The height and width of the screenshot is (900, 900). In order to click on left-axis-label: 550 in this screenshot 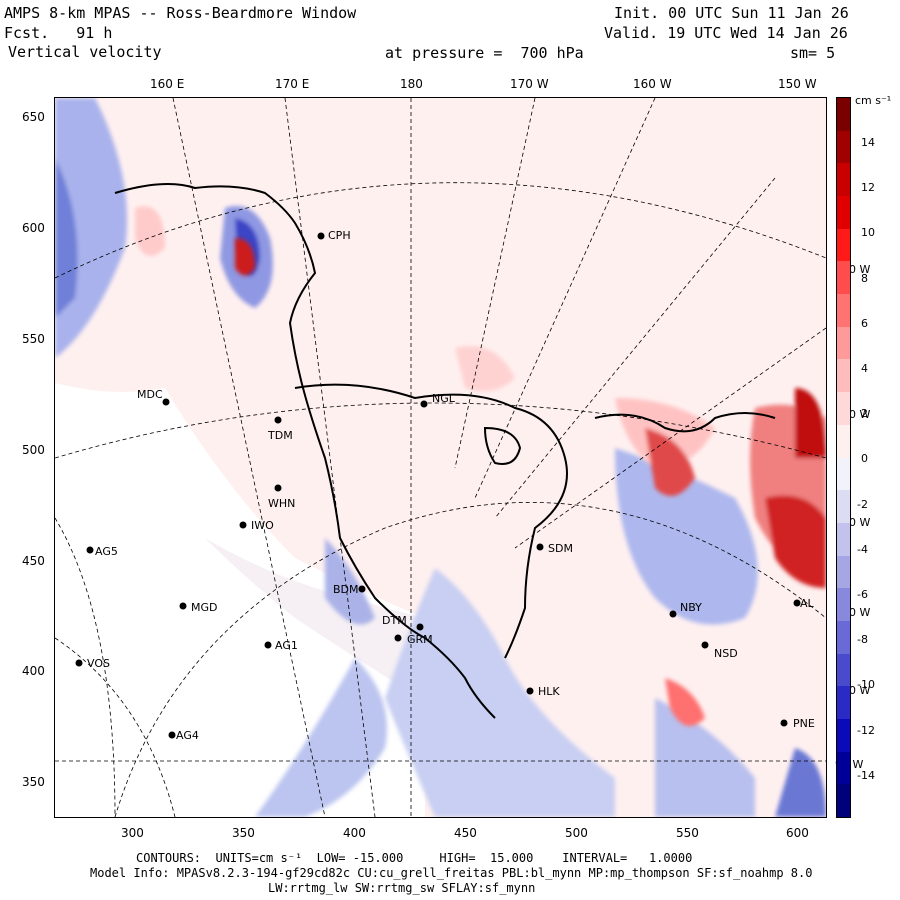, I will do `click(33, 339)`.